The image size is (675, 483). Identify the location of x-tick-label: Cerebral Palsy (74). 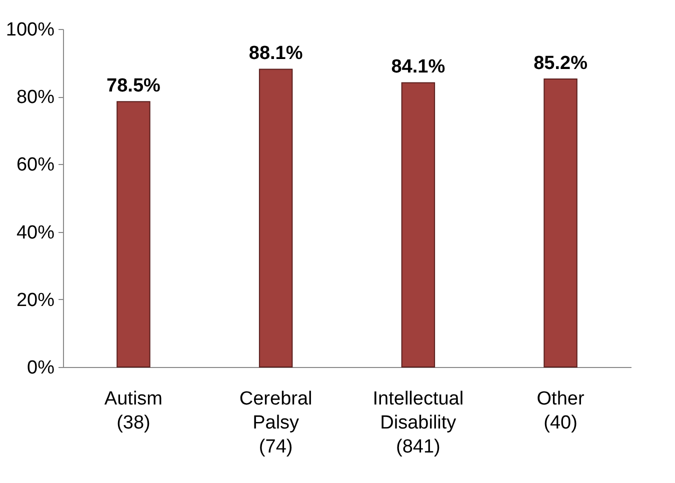
(275, 423).